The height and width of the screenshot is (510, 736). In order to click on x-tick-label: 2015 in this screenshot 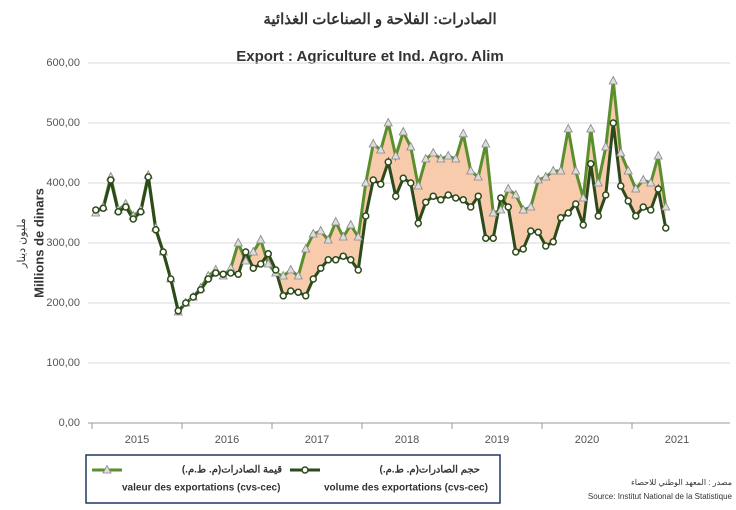, I will do `click(137, 440)`.